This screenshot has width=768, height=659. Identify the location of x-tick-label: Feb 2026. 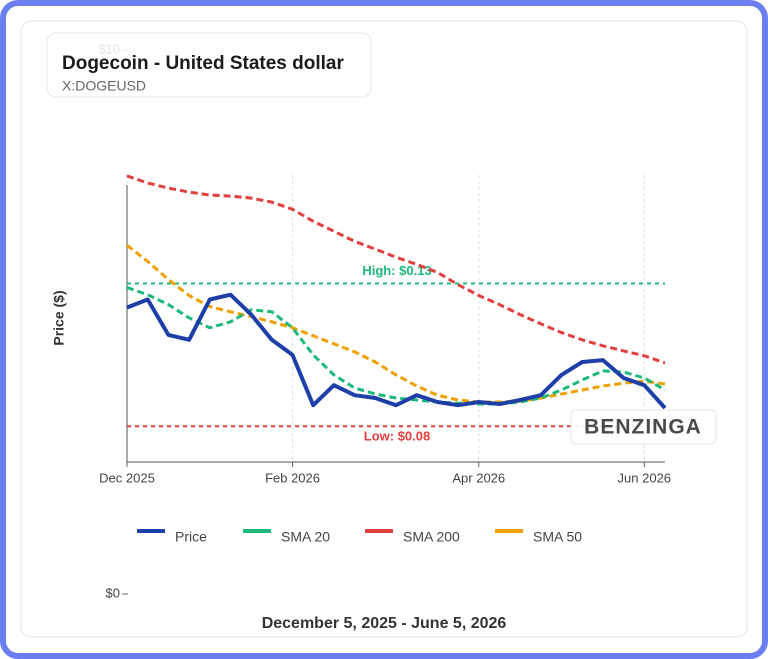
(292, 477).